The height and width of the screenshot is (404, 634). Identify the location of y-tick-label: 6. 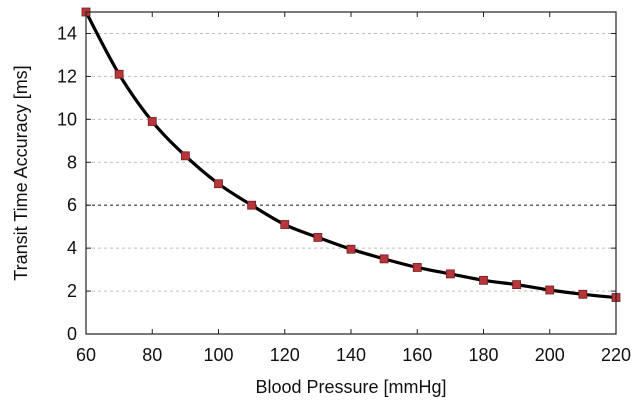
(72, 205).